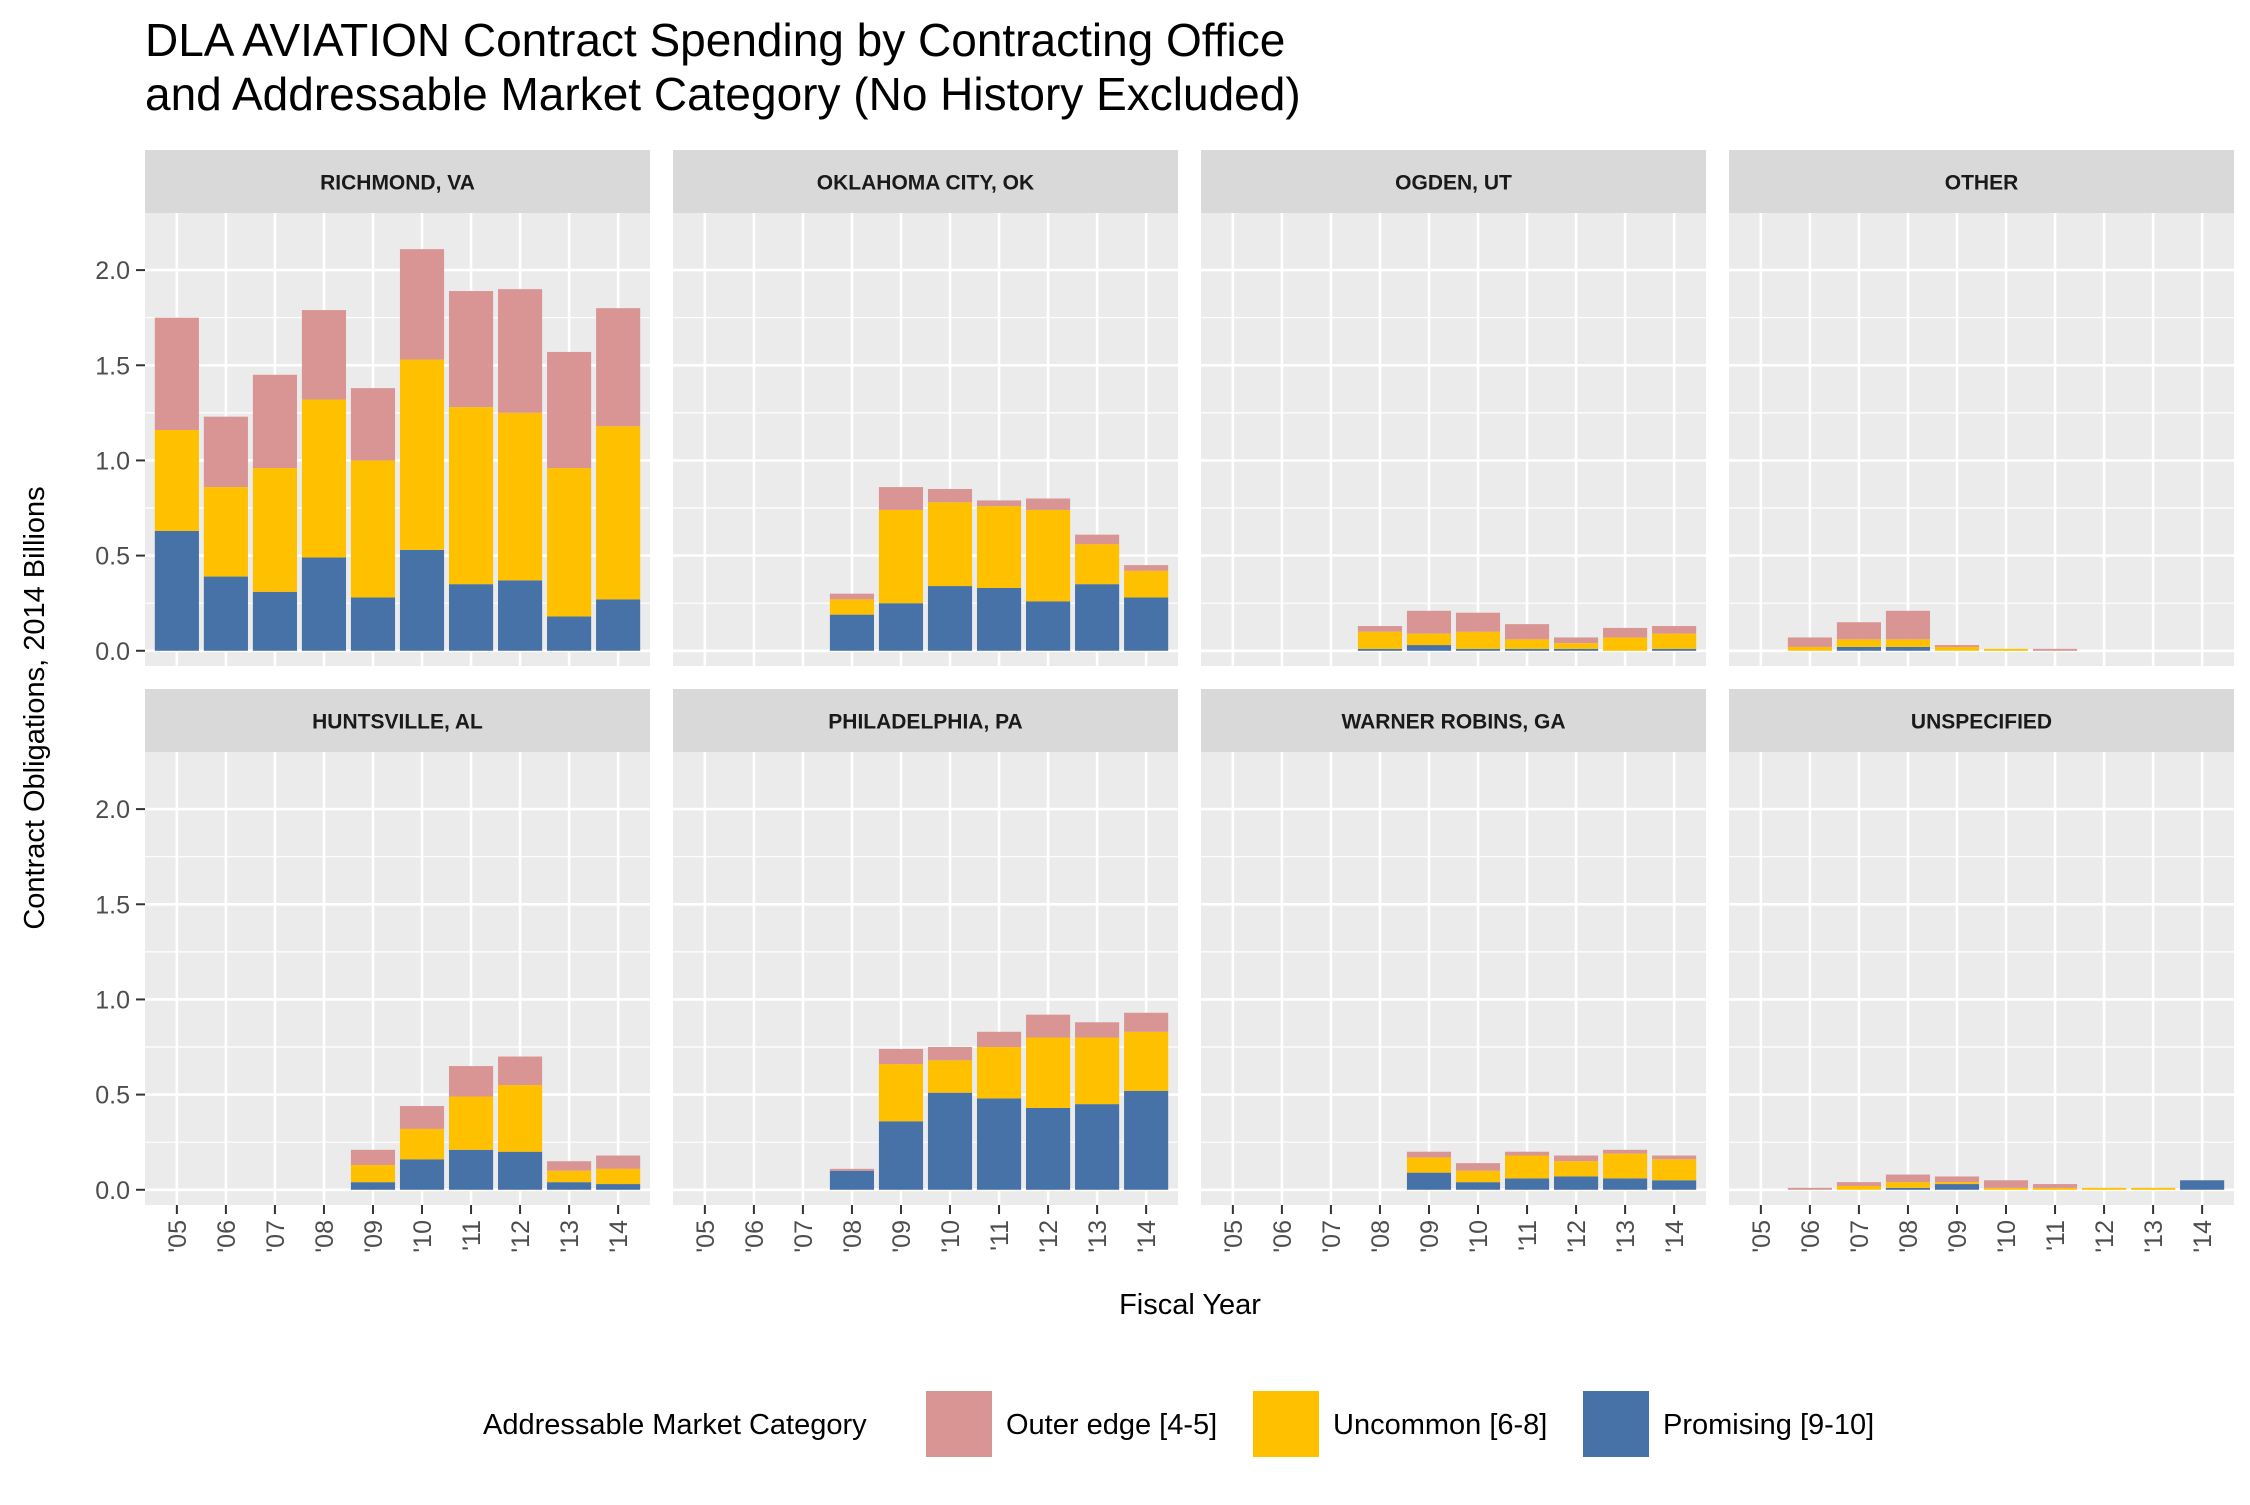 The image size is (2250, 1505). Describe the element at coordinates (1286, 1424) in the screenshot. I see `legend-swatch` at that location.